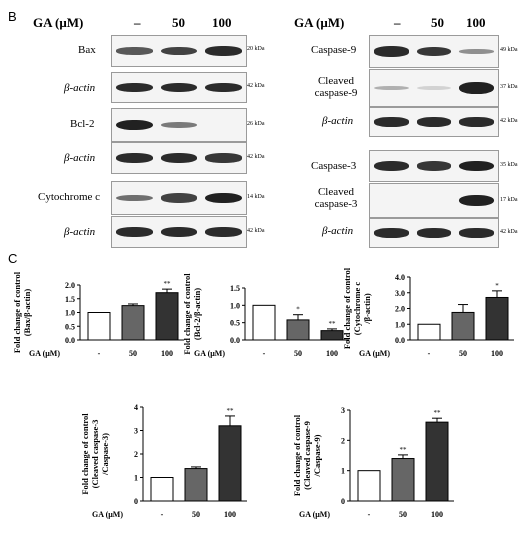 The width and height of the screenshot is (532, 550). Describe the element at coordinates (136, 478) in the screenshot. I see `chart-3-y-tick-label: 1` at that location.